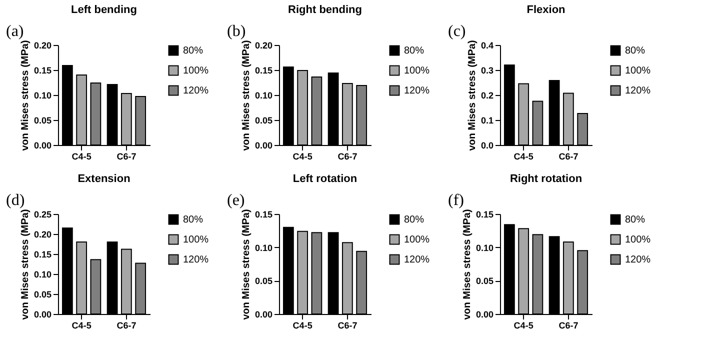  What do you see at coordinates (456, 200) in the screenshot?
I see `text: (f)` at bounding box center [456, 200].